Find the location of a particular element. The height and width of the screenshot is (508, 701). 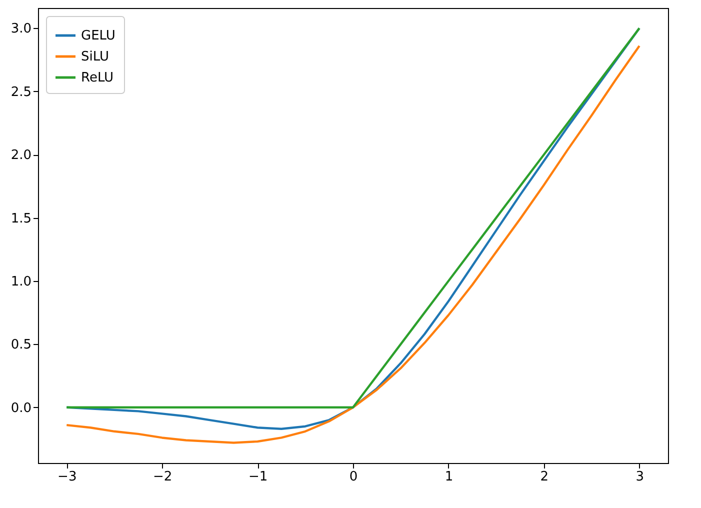

legend-label: SiLU is located at coordinates (95, 57).